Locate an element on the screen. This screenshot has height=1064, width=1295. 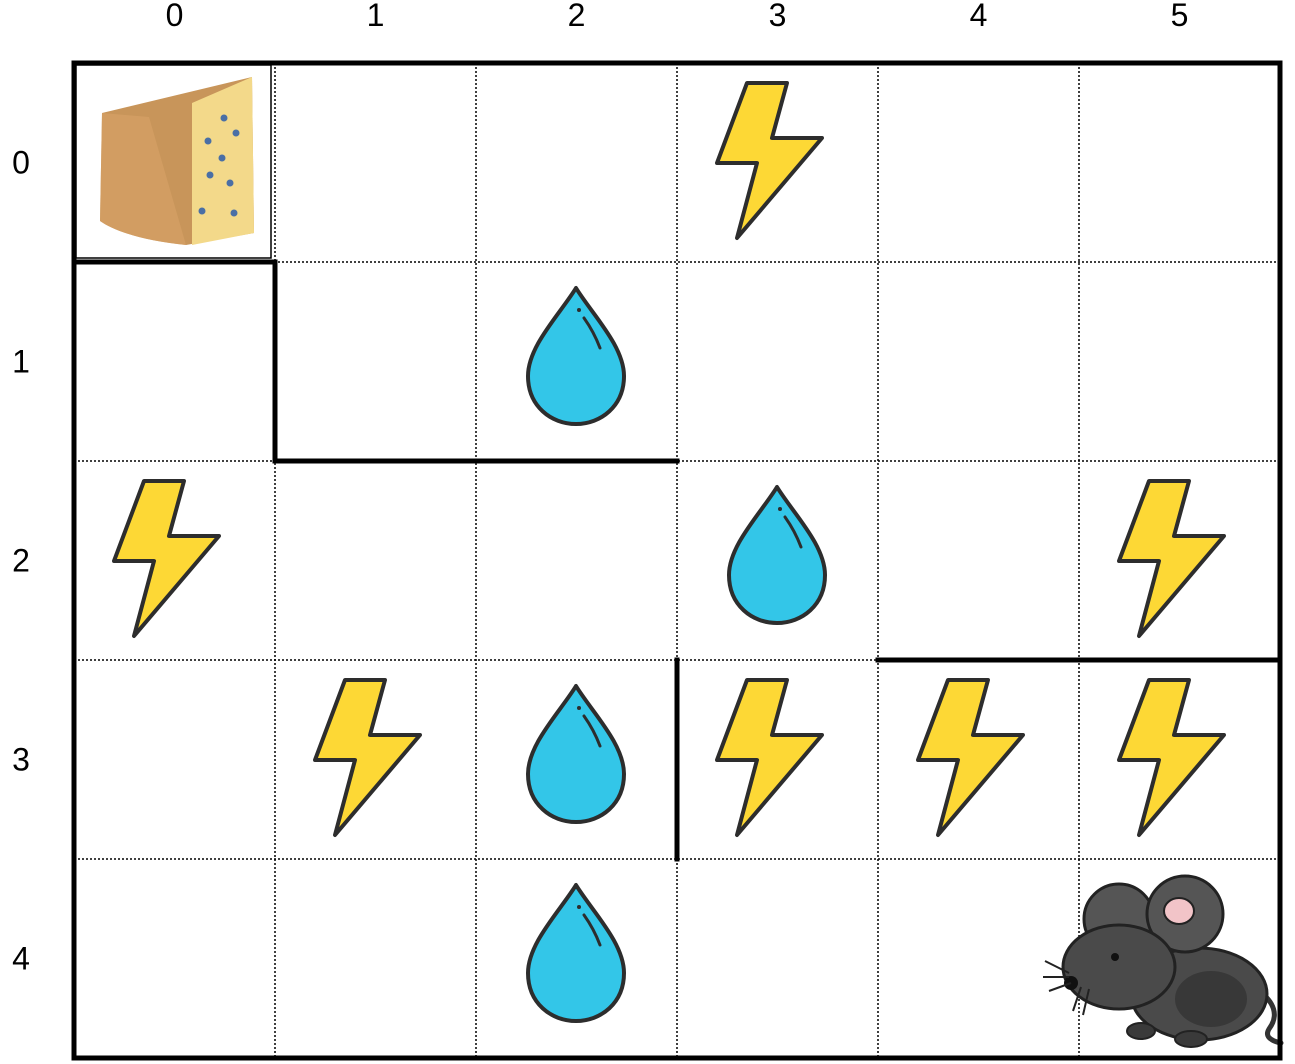
row-label: 3 is located at coordinates (21, 760).